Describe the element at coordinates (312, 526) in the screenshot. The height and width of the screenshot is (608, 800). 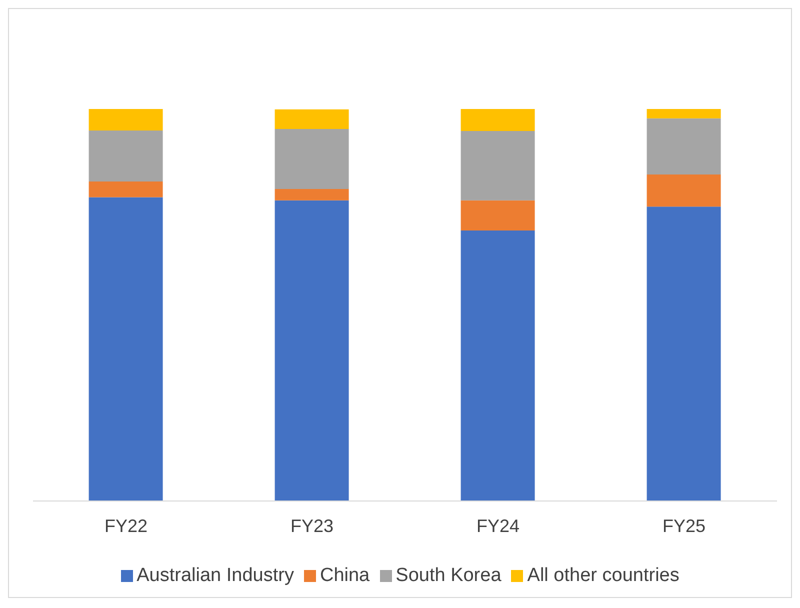
I see `x-tick-label: FY23` at that location.